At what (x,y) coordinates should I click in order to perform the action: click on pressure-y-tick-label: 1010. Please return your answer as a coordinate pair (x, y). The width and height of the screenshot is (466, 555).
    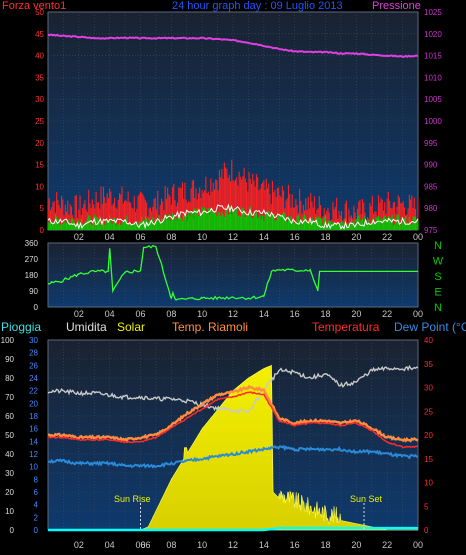
    Looking at the image, I should click on (433, 77).